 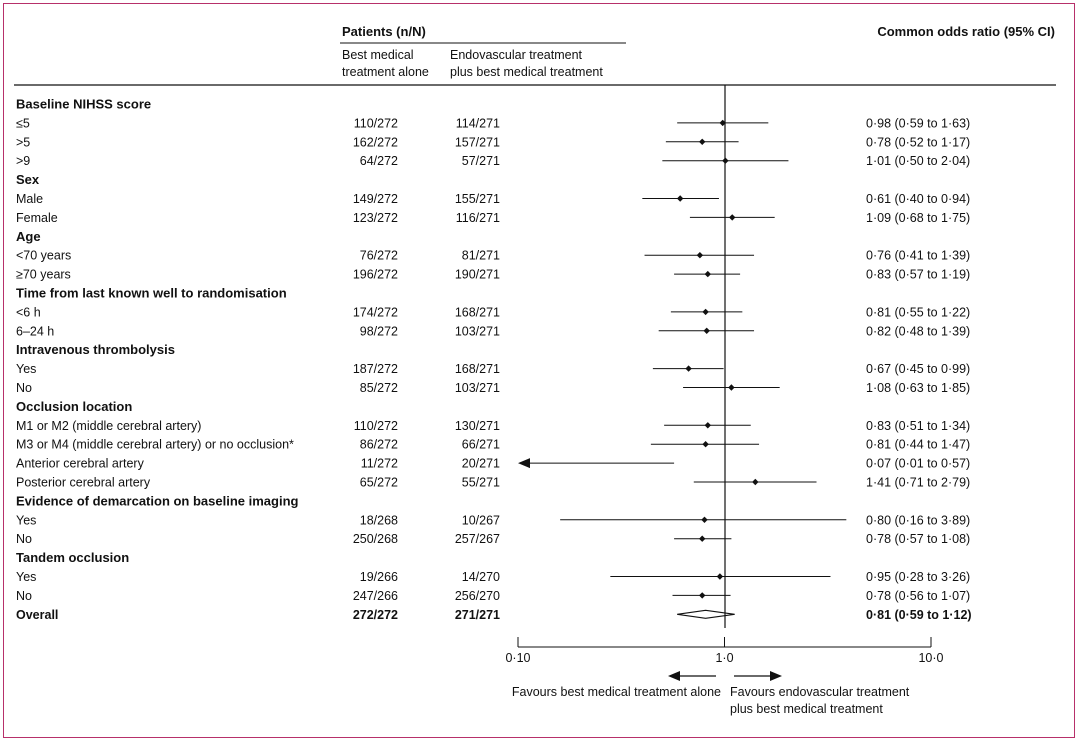 I want to click on bmt-count: 162/272, so click(x=375, y=142).